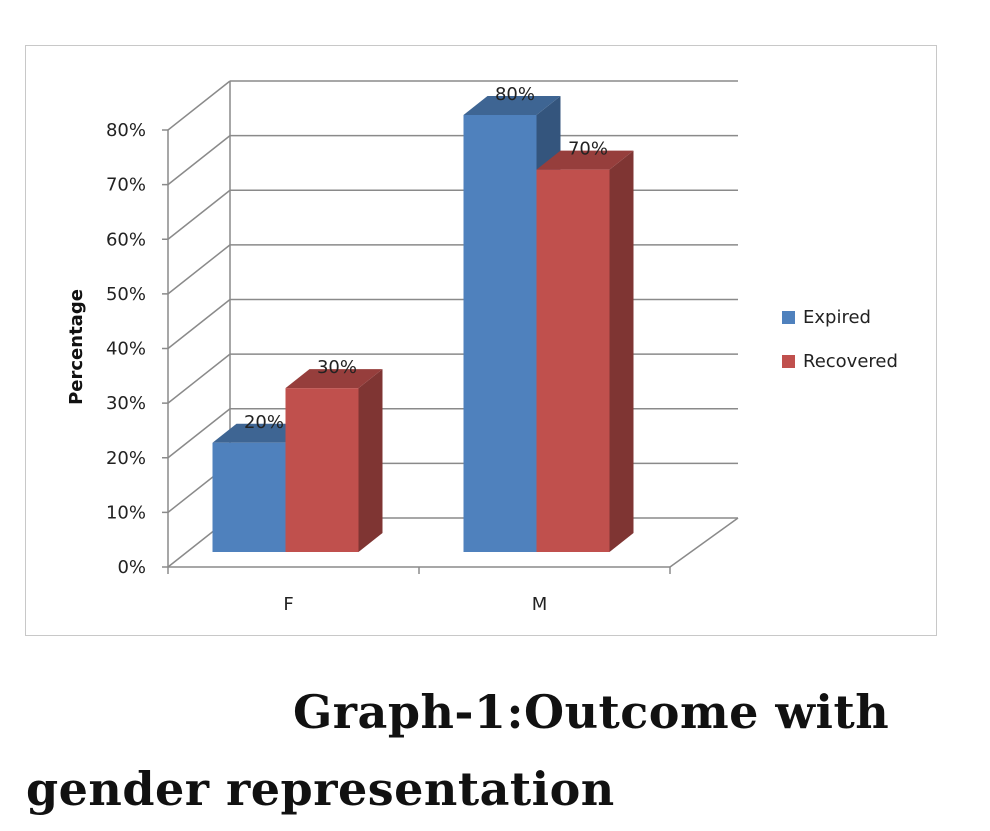  What do you see at coordinates (588, 149) in the screenshot?
I see `data-label: 70%` at bounding box center [588, 149].